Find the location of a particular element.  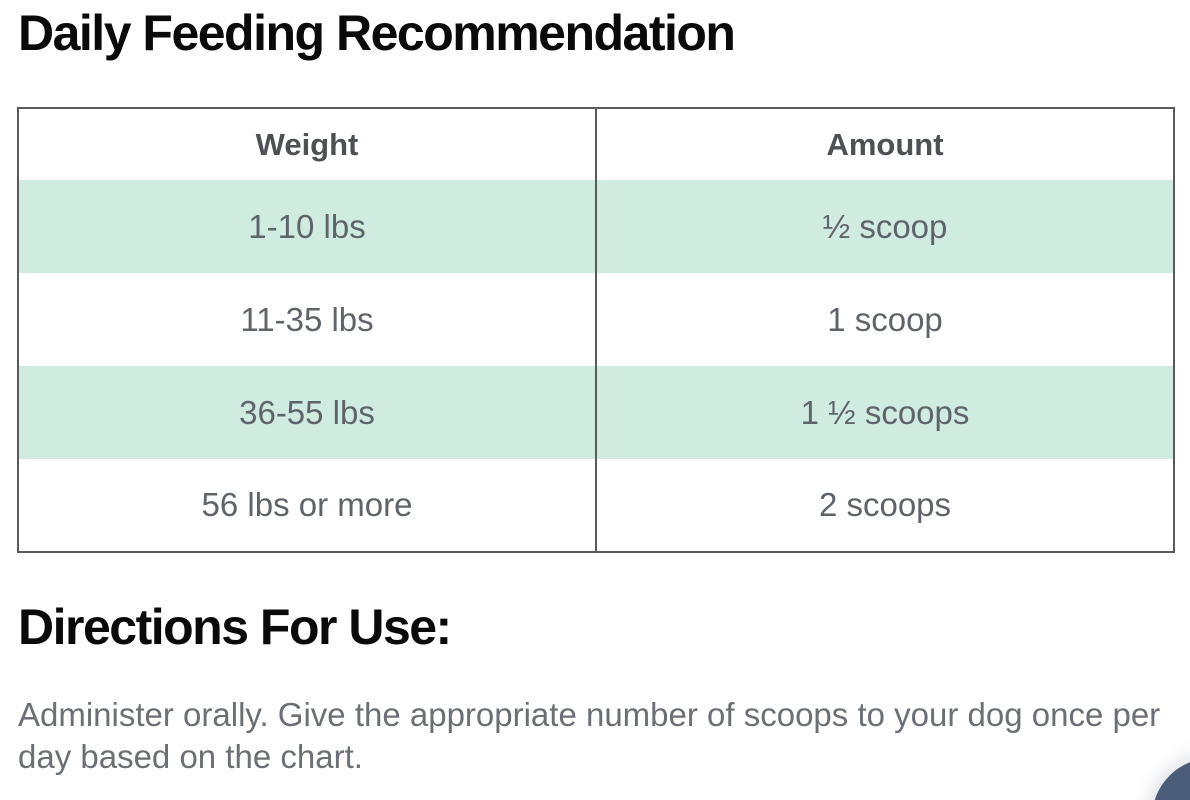

table-row: 56 lbs or more 2 scoops is located at coordinates (596, 505).